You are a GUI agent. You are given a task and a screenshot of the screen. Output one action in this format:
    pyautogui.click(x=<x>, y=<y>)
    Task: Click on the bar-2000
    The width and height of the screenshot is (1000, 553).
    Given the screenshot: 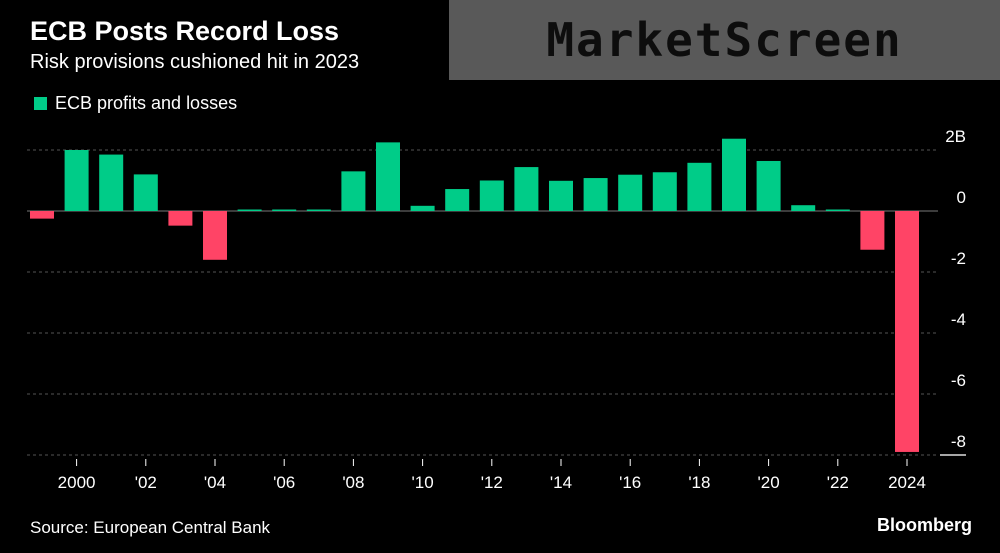 What is the action you would take?
    pyautogui.click(x=76, y=180)
    